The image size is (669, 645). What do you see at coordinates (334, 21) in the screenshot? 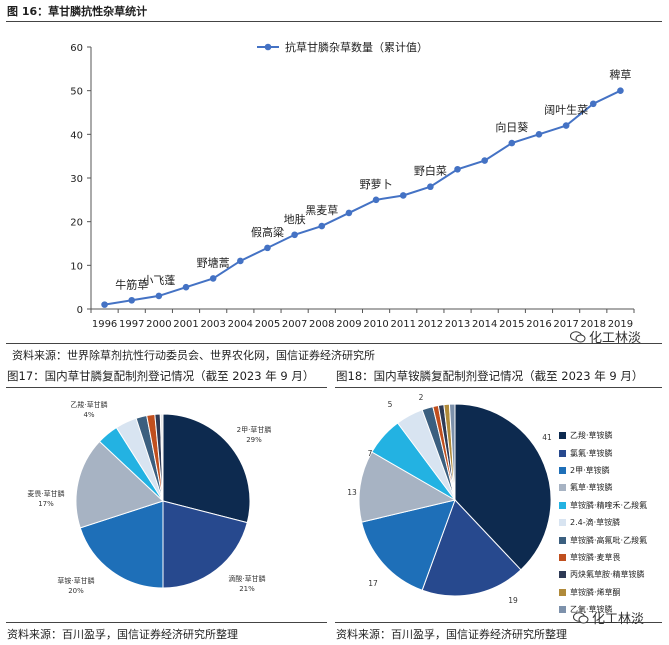
I see `figure16-title-rule` at bounding box center [334, 21].